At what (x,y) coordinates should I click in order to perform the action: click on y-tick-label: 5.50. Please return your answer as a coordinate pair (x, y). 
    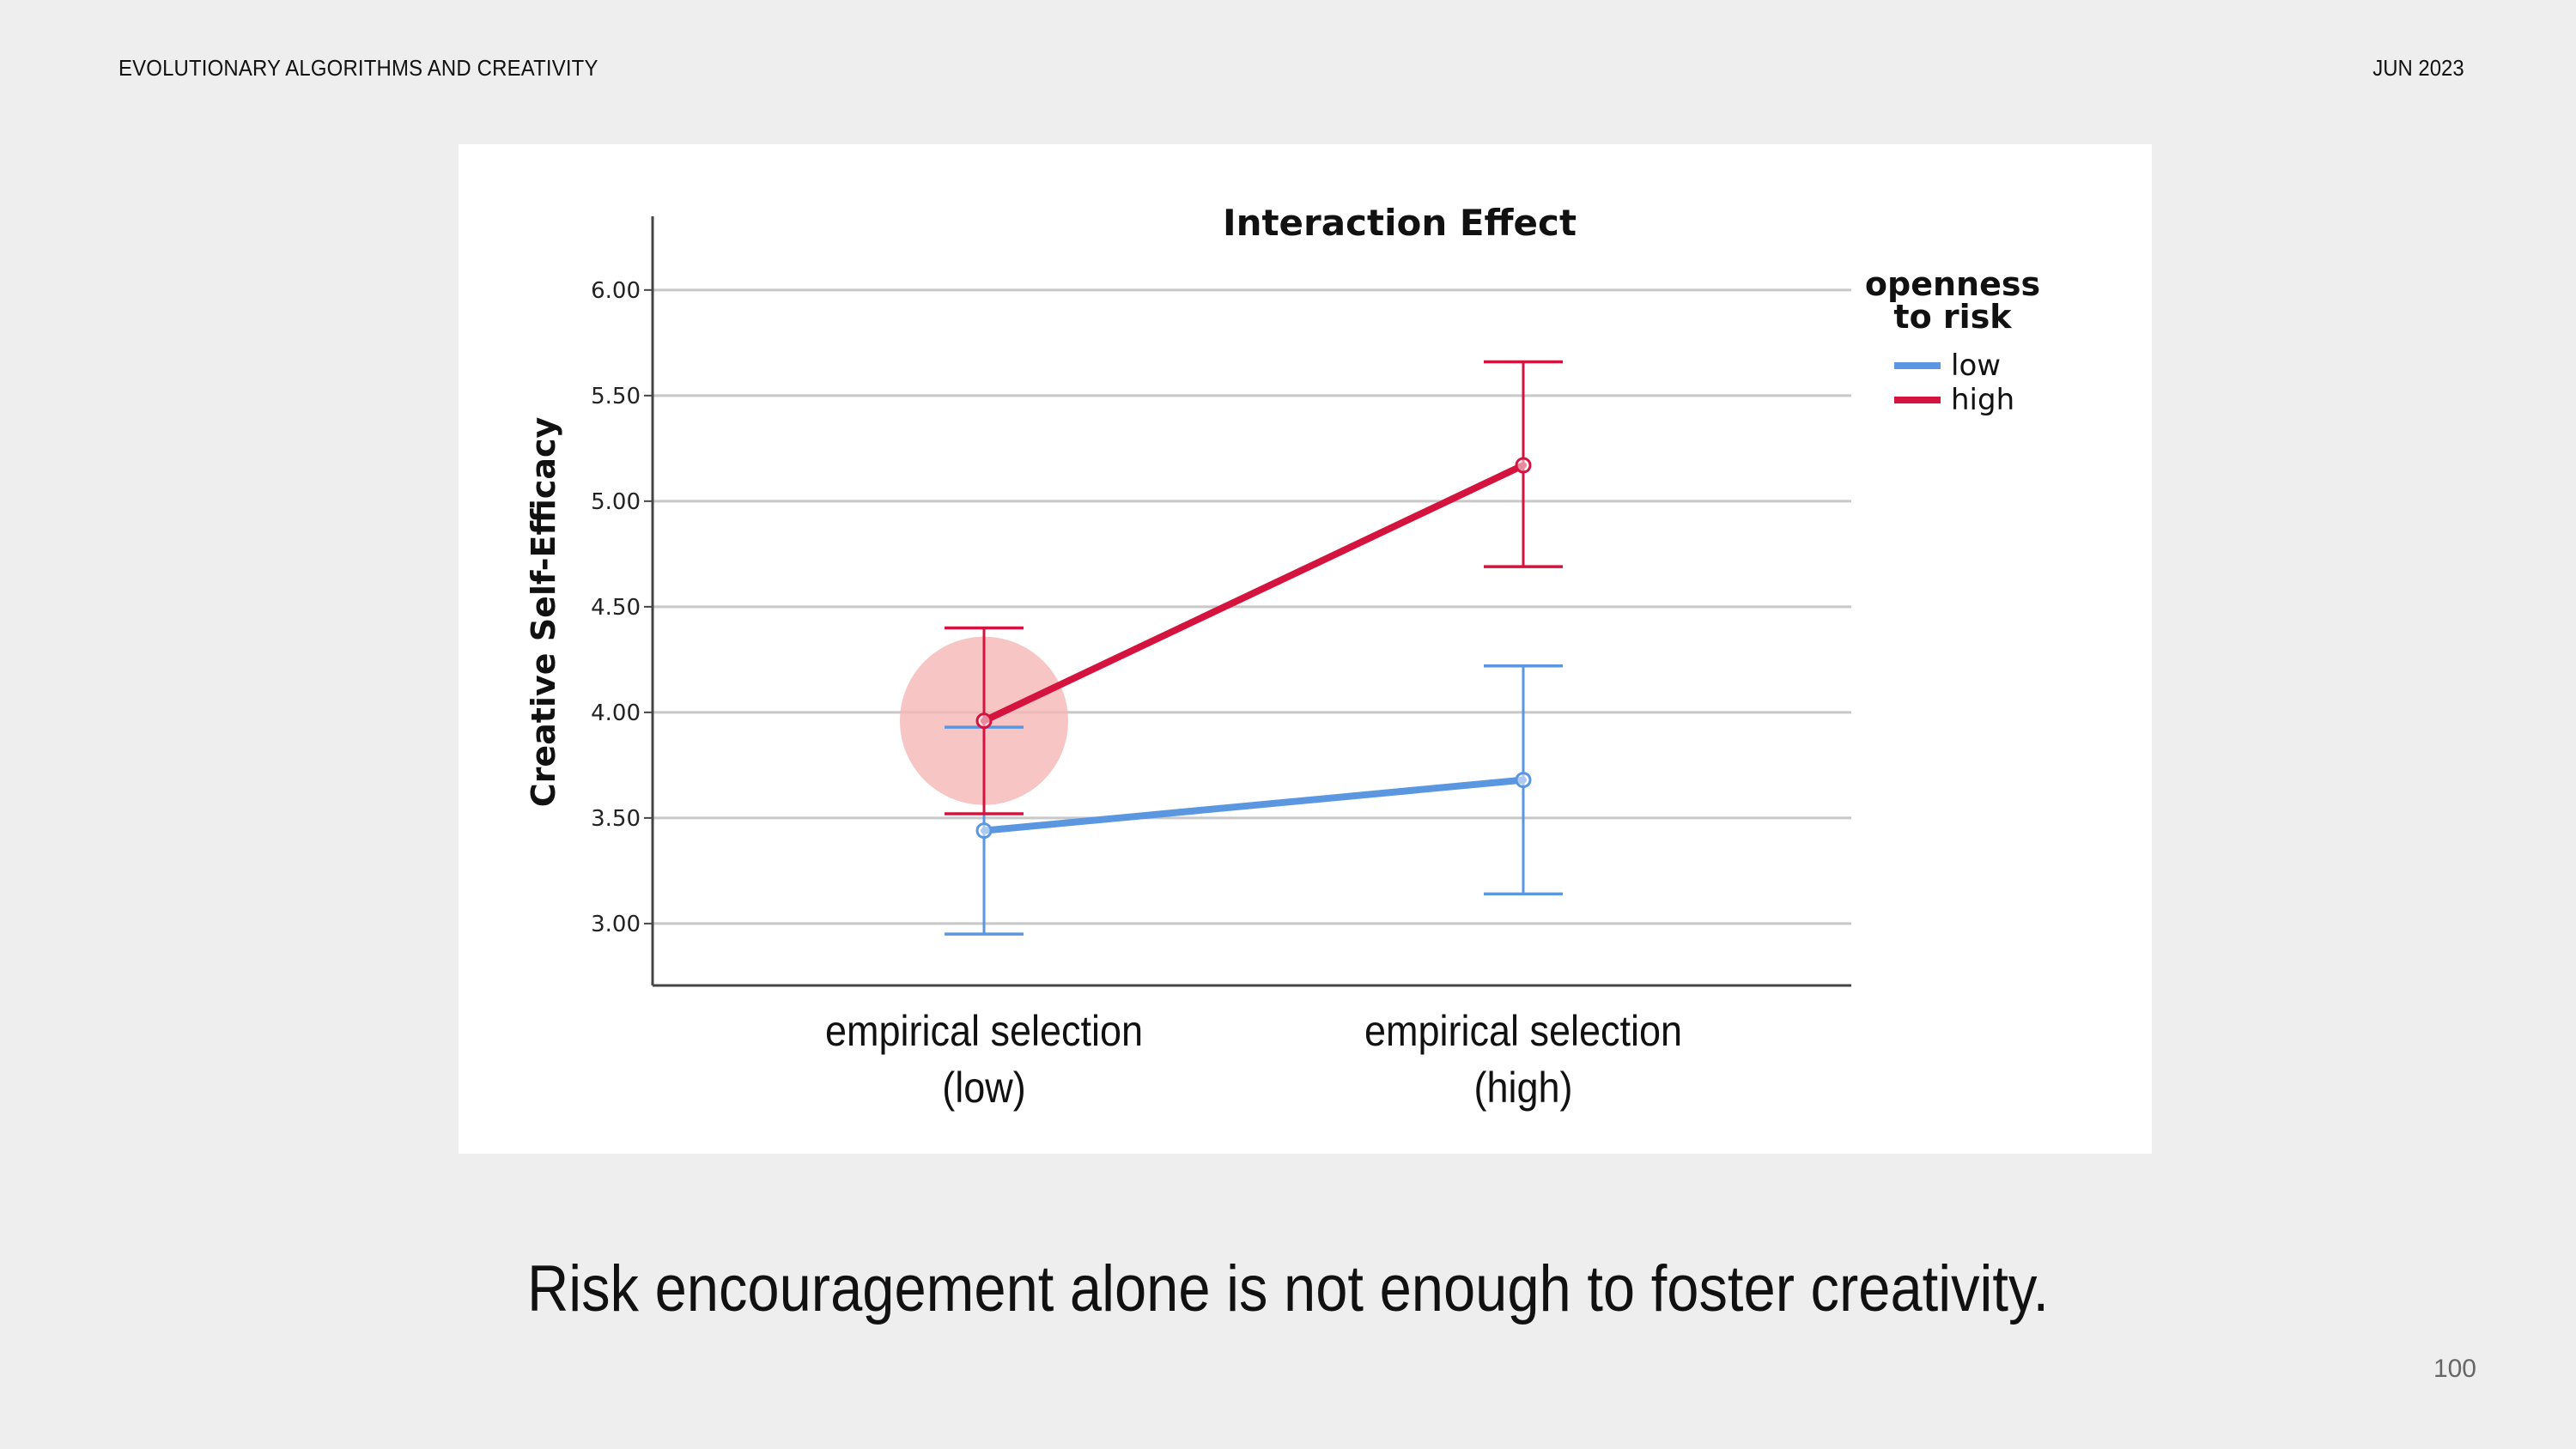
    Looking at the image, I should click on (616, 396).